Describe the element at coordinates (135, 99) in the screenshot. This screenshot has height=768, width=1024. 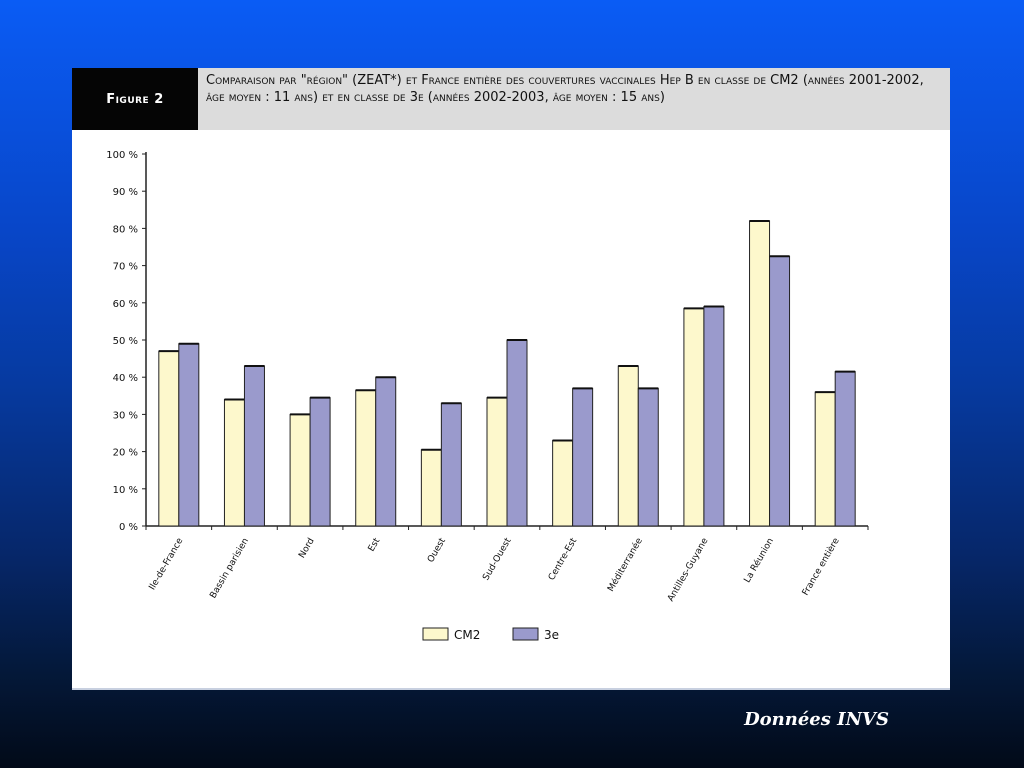
I see `figure-label: Figure 2` at that location.